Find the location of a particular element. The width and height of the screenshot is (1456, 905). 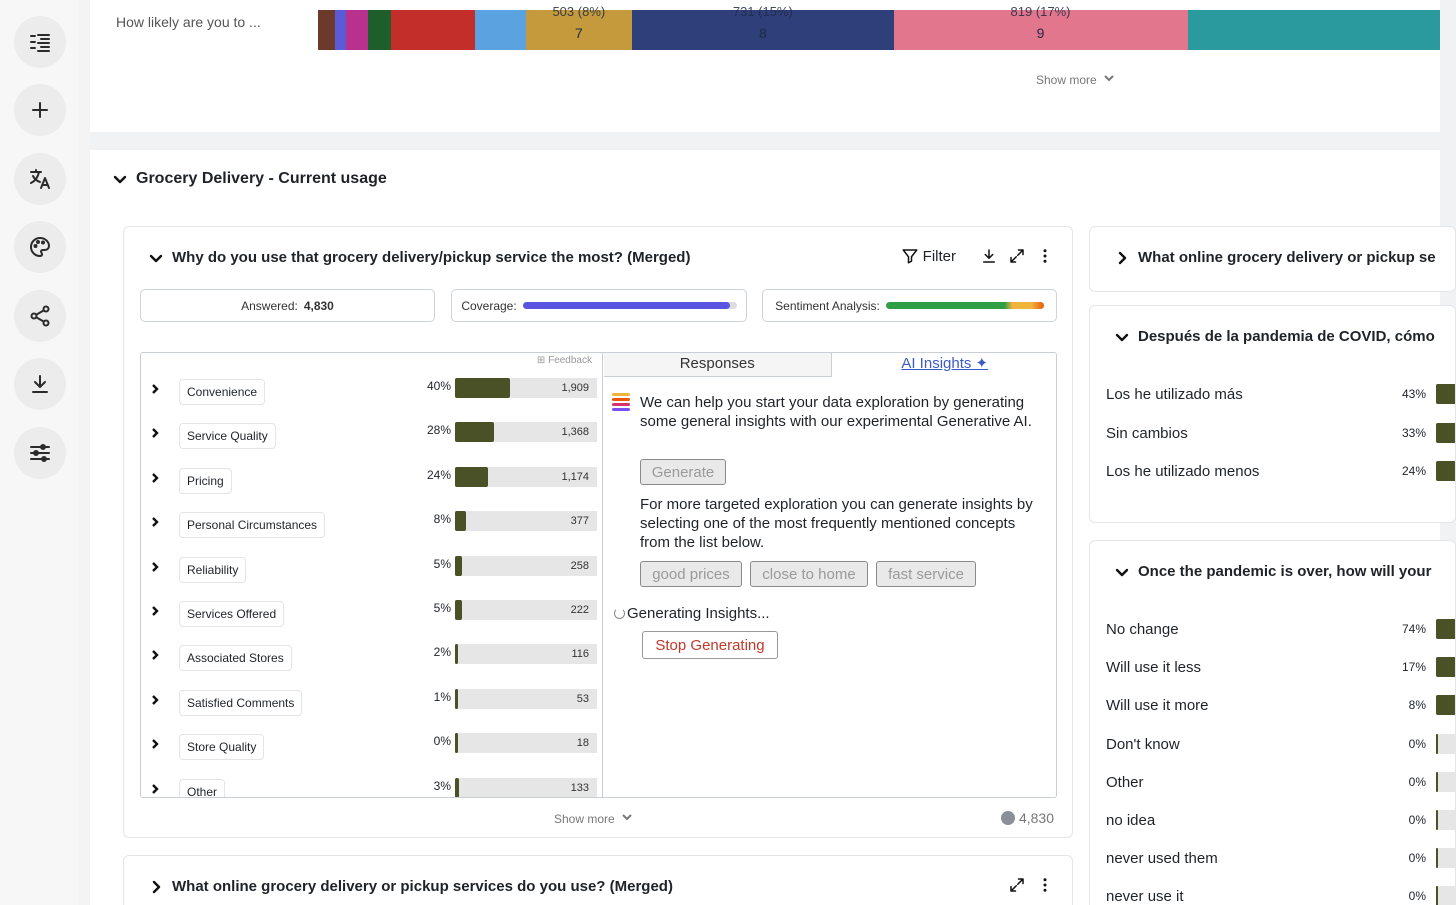

concept-row: Satisfied Comments 1% 53 is located at coordinates (372, 706).